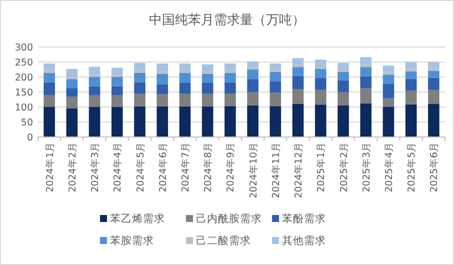 Image resolution: width=454 pixels, height=265 pixels. What do you see at coordinates (230, 167) in the screenshot?
I see `x-tick-label: 2024年9月` at bounding box center [230, 167].